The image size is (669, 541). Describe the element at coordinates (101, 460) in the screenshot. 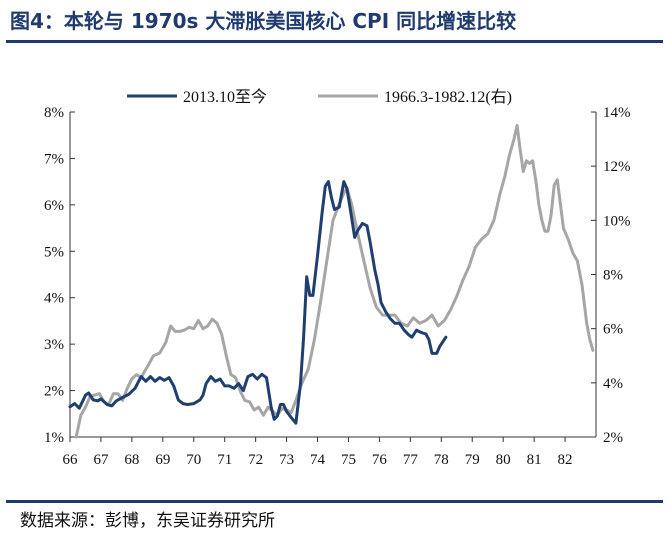

I see `x-tick-label: 67` at that location.